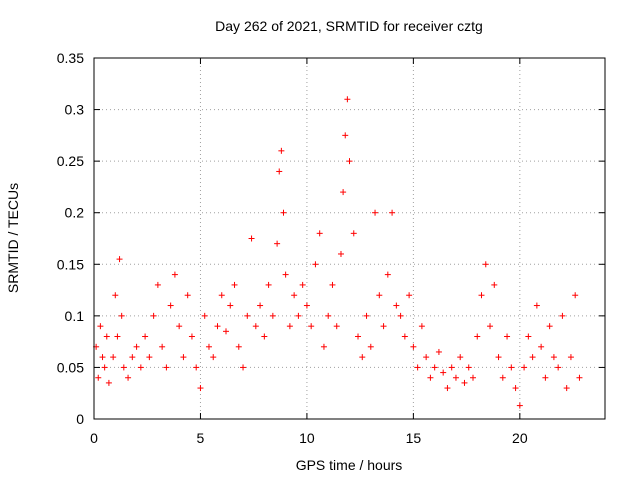 This screenshot has width=640, height=480. What do you see at coordinates (414, 438) in the screenshot?
I see `x-tick-label: 15` at bounding box center [414, 438].